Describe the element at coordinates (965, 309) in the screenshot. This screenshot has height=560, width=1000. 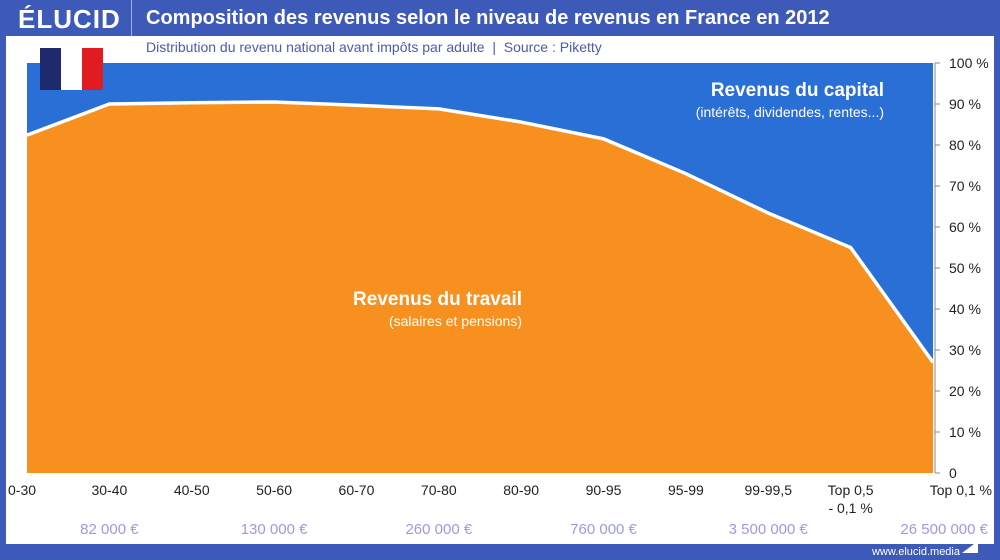
I see `y-tick-label: 40 %` at that location.